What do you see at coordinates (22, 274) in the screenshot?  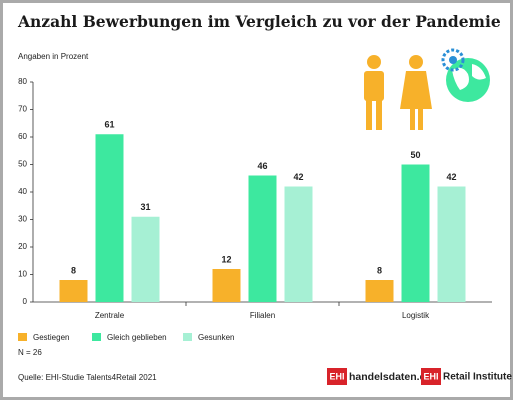 I see `y-tick-label: 10` at bounding box center [22, 274].